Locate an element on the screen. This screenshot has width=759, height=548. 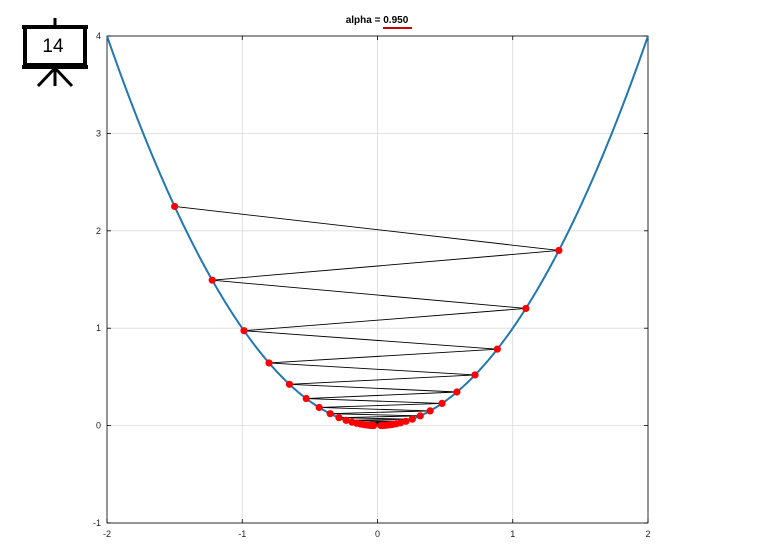
title-alpha-value: 0.950 is located at coordinates (395, 20).